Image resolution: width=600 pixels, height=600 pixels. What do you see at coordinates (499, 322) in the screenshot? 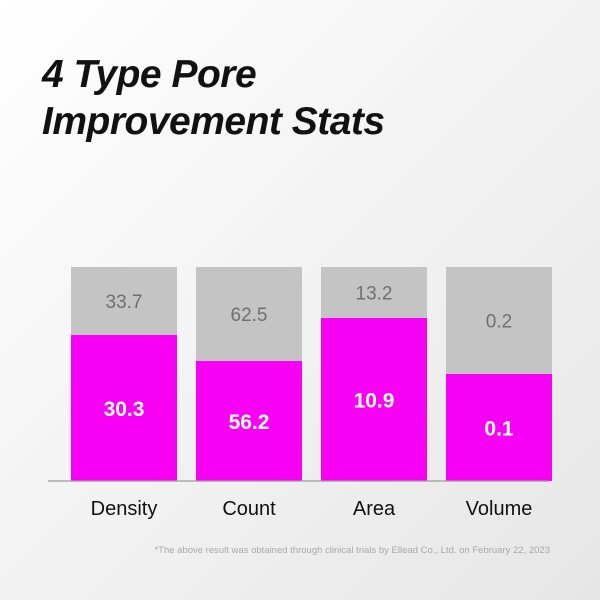
I see `label-before-volume: 0.2` at bounding box center [499, 322].